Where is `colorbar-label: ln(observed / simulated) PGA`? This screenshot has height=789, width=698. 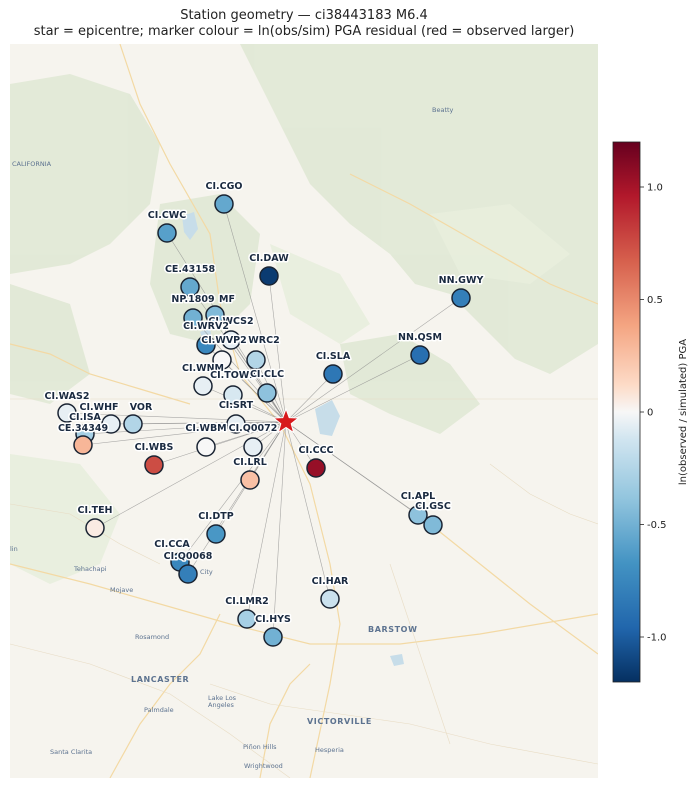
colorbar-label: ln(observed / simulated) PGA is located at coordinates (683, 412).